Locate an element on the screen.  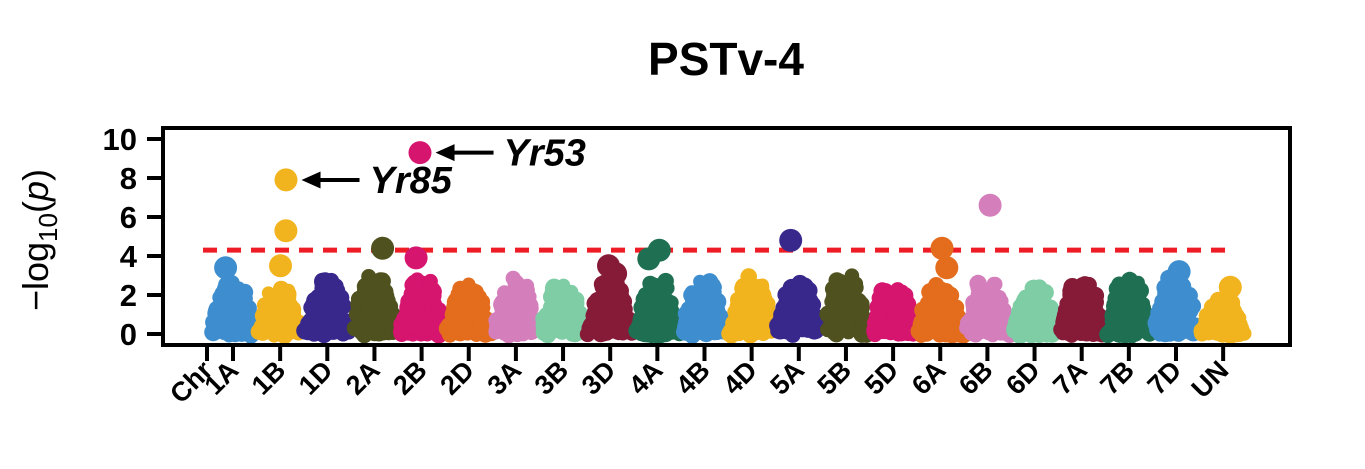
x-tick-label: 2B is located at coordinates (410, 378).